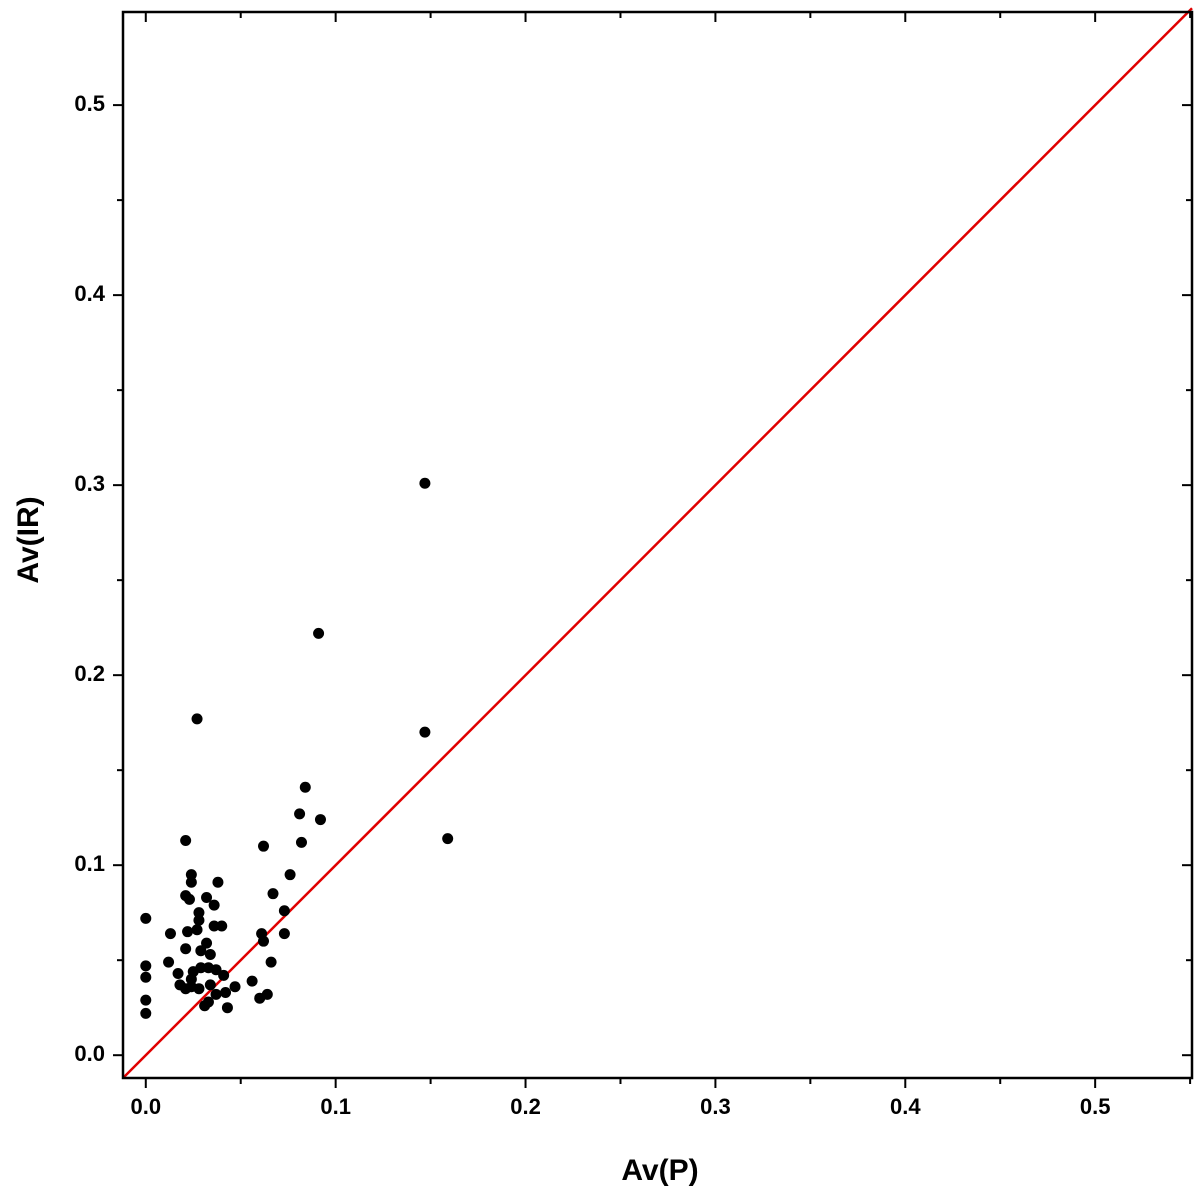 The image size is (1200, 1195). I want to click on x-tick-label: 0.3, so click(715, 1106).